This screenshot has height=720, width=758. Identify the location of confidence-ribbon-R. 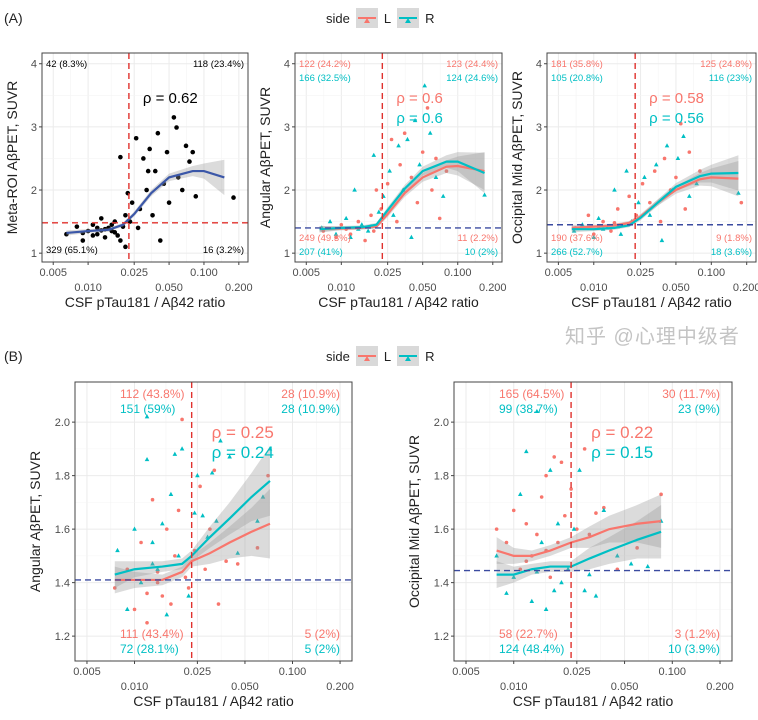
(655, 194).